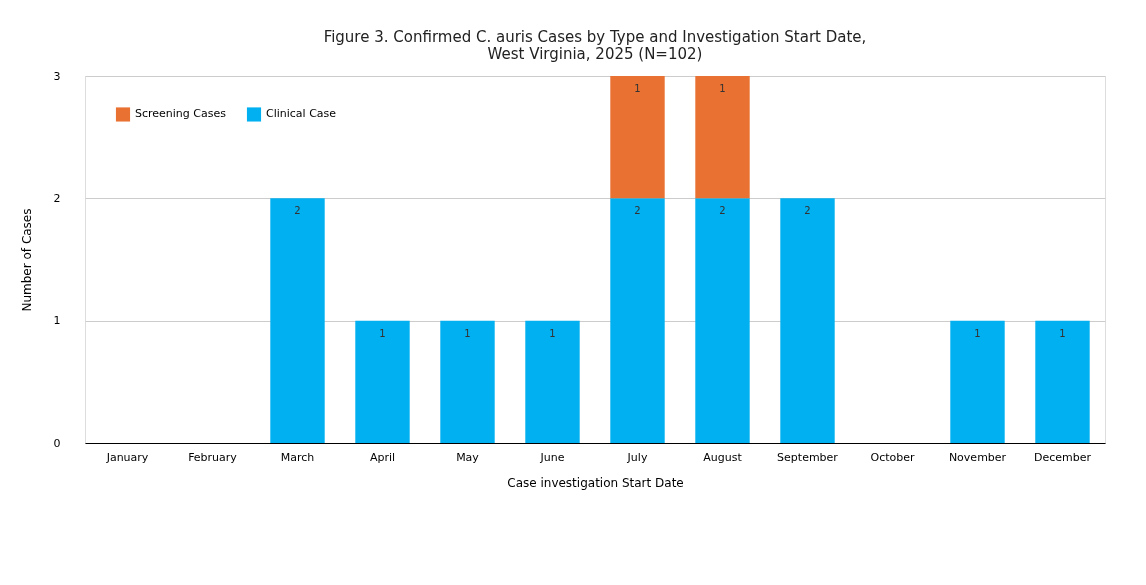 Image resolution: width=1146 pixels, height=585 pixels. What do you see at coordinates (595, 45) in the screenshot?
I see `chart-title: Figure 3. Confirmed C. auris Cases by Type and Investigation Start Date, West Virginia, 2025 (N=102)` at bounding box center [595, 45].